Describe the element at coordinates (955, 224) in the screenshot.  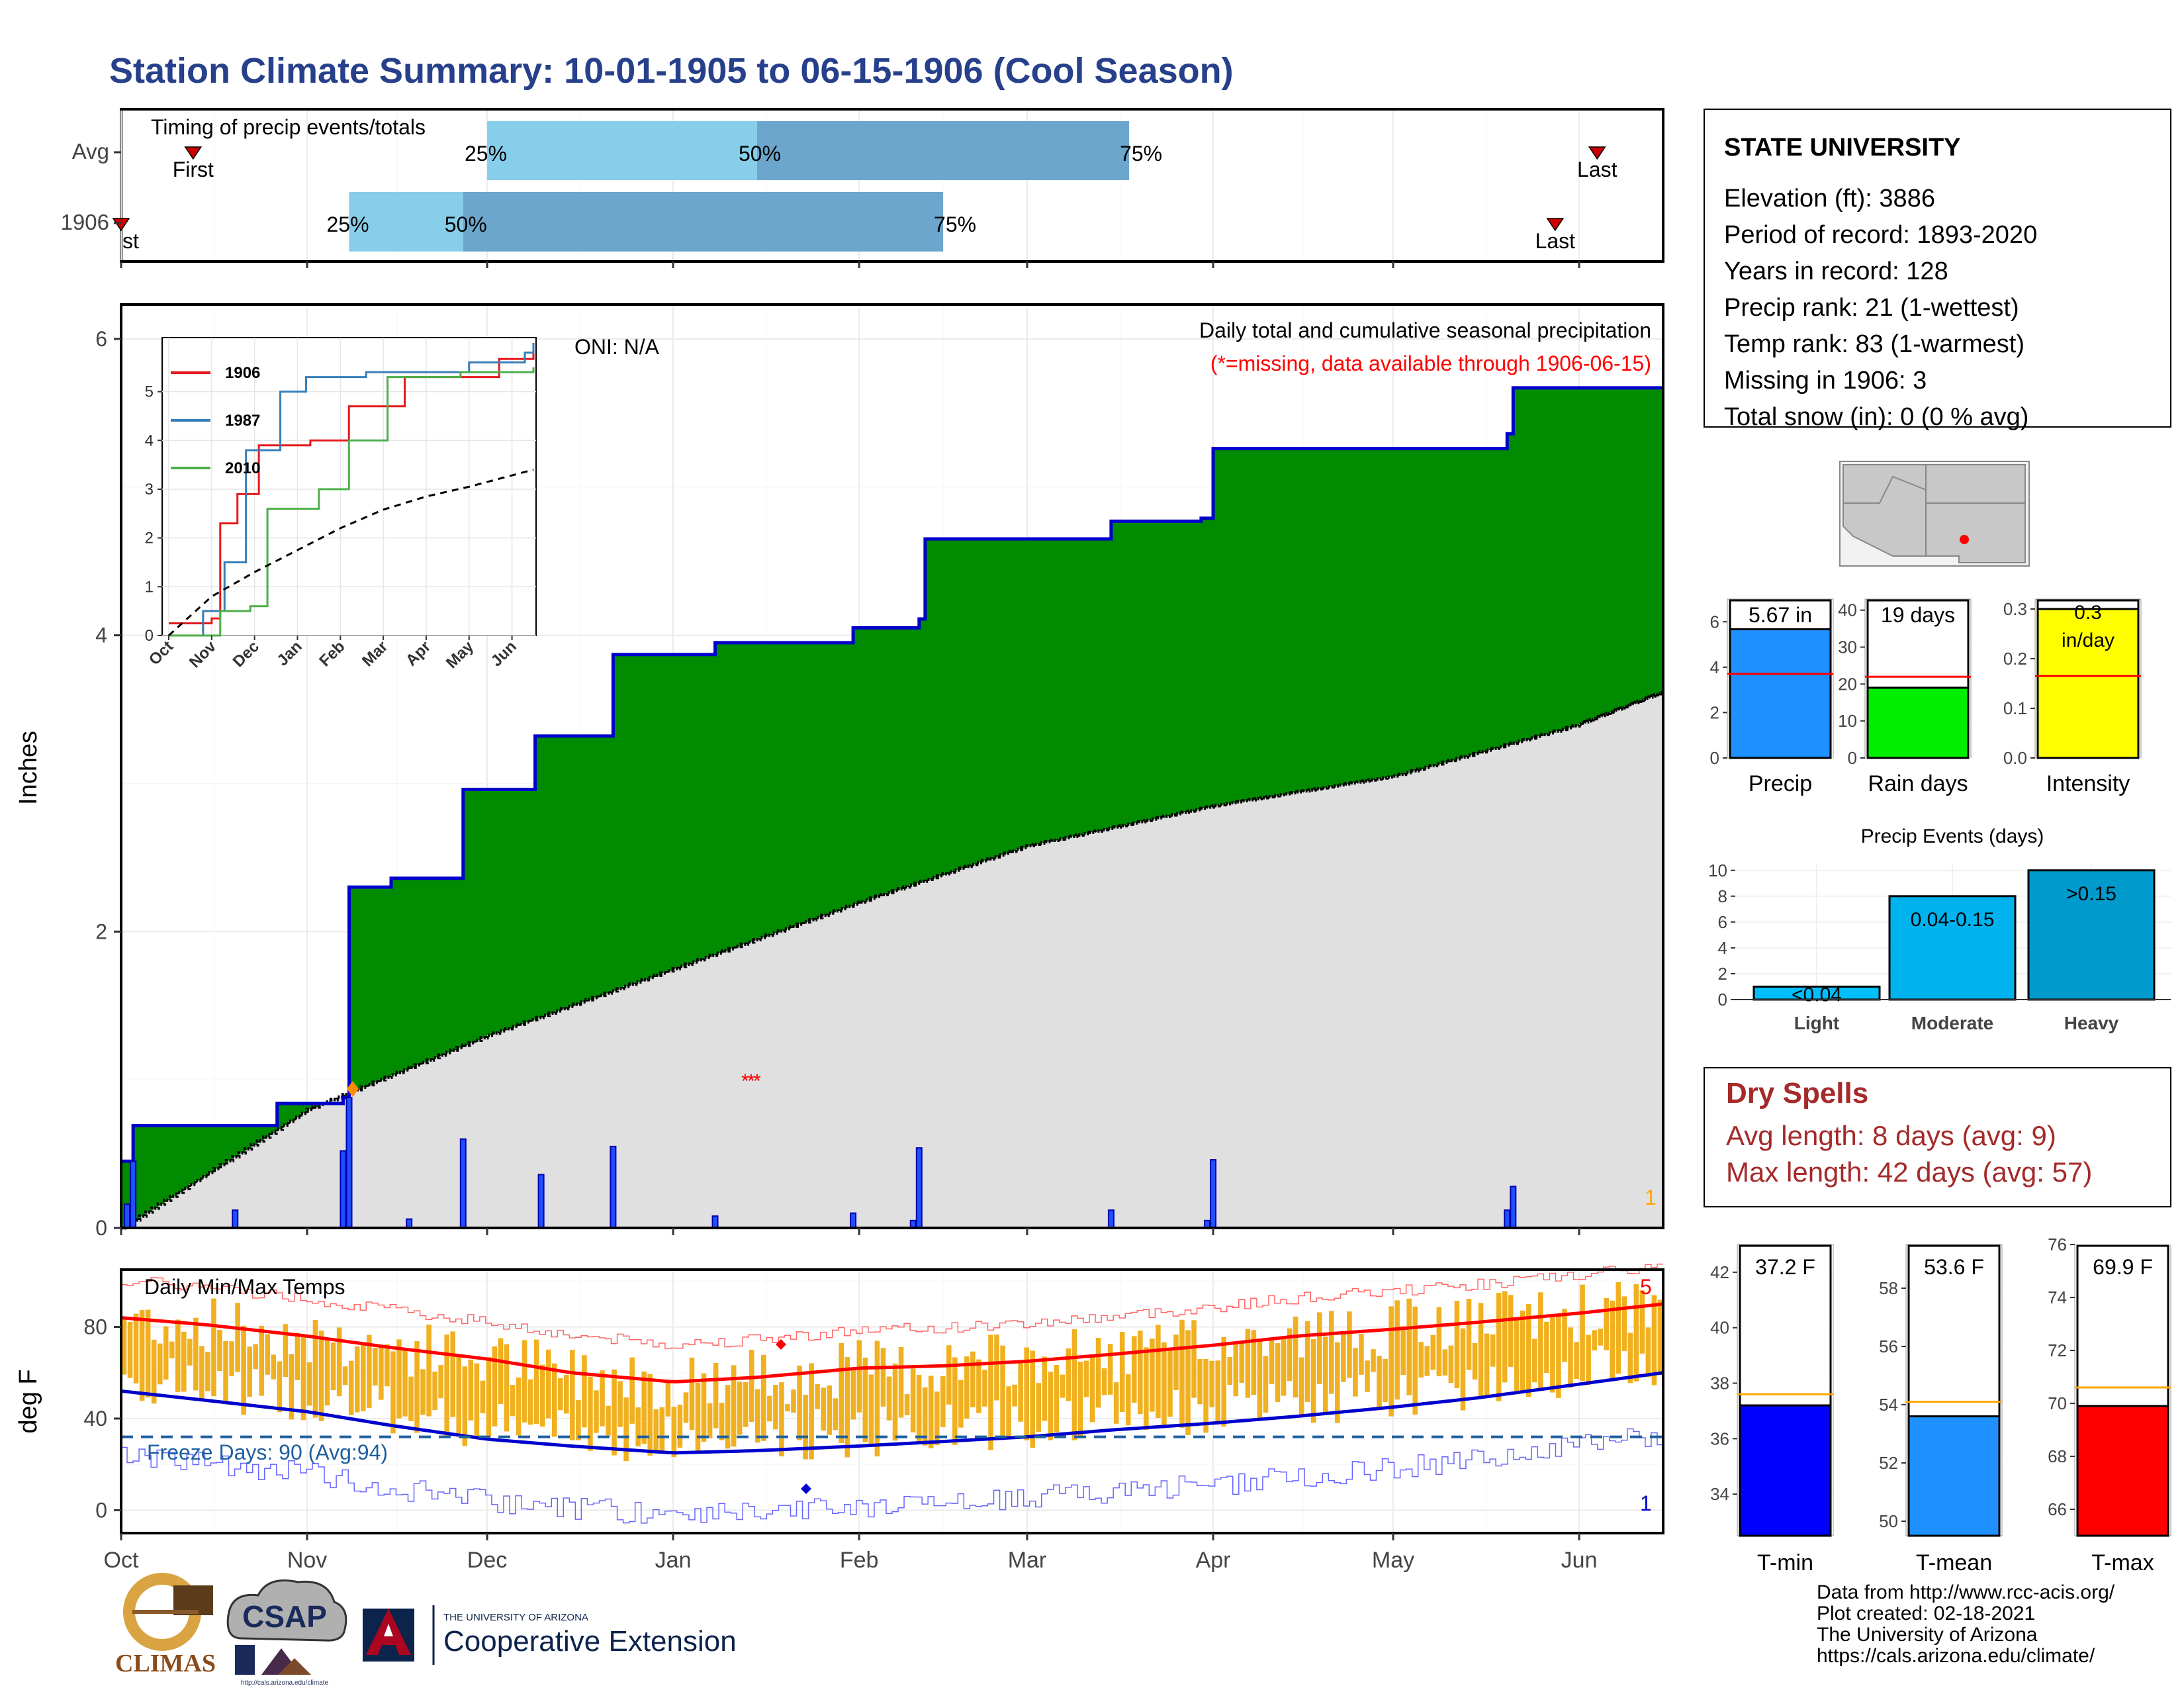
I see `timing-pct-75: 75%` at that location.